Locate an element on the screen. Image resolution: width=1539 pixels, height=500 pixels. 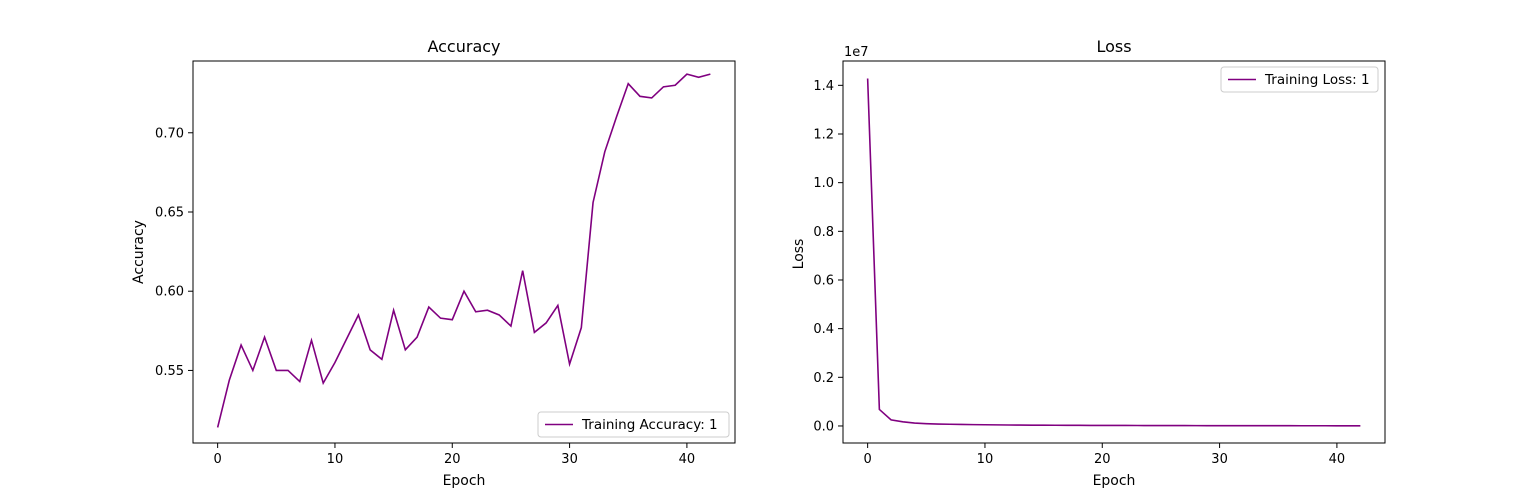
loss-x-ticks: 0 10 20 30 40 is located at coordinates (1104, 455).